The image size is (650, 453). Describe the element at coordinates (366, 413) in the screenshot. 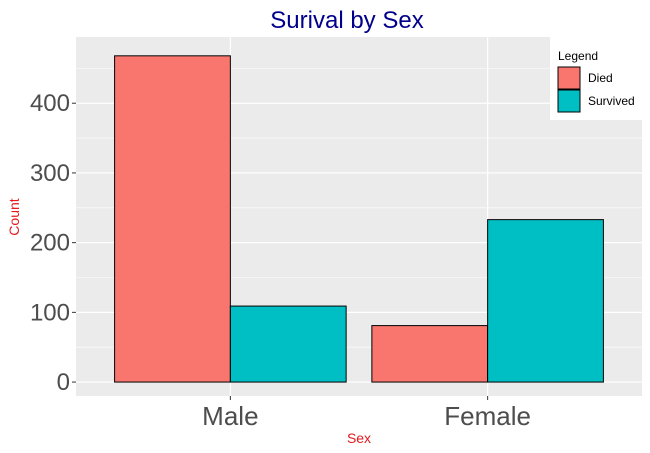

I see `x-axis-ticks: Male Female` at that location.